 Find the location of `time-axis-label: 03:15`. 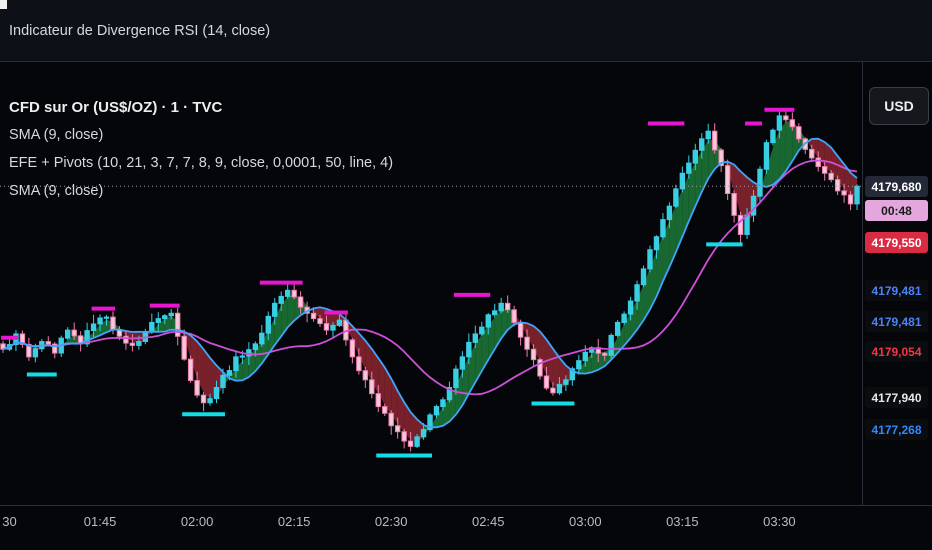

time-axis-label: 03:15 is located at coordinates (682, 521).